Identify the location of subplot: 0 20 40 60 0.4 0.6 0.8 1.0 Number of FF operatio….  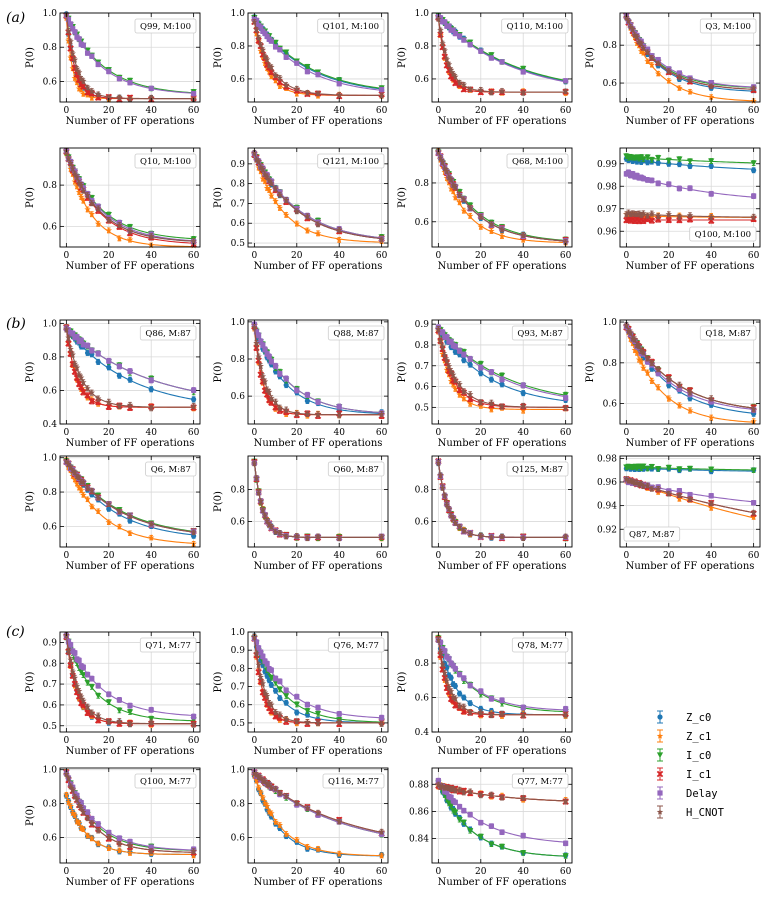
(113, 384).